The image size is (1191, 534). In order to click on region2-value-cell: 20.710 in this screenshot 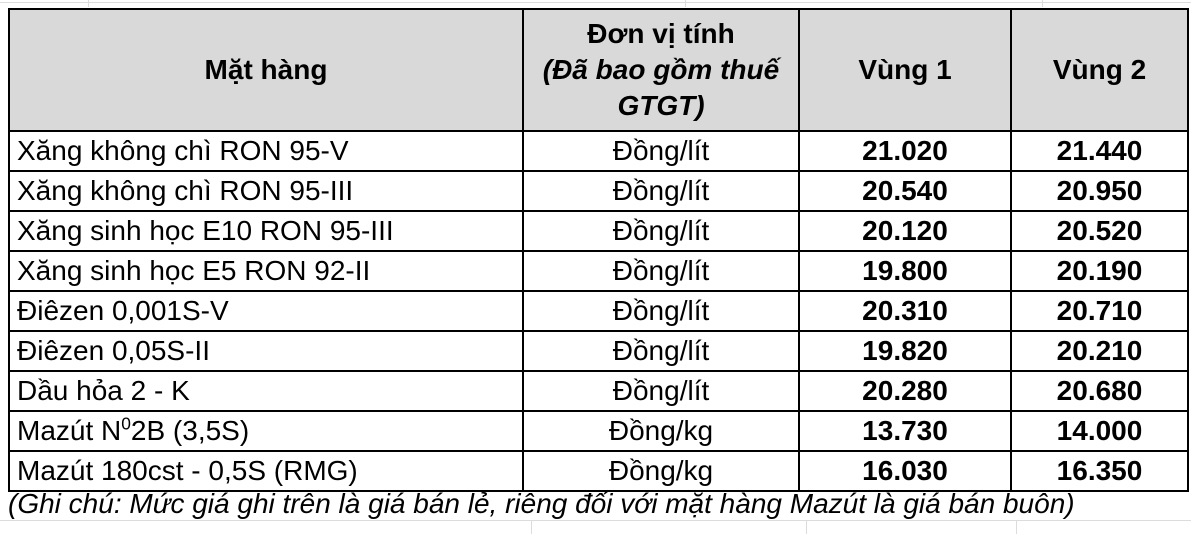, I will do `click(1099, 311)`.